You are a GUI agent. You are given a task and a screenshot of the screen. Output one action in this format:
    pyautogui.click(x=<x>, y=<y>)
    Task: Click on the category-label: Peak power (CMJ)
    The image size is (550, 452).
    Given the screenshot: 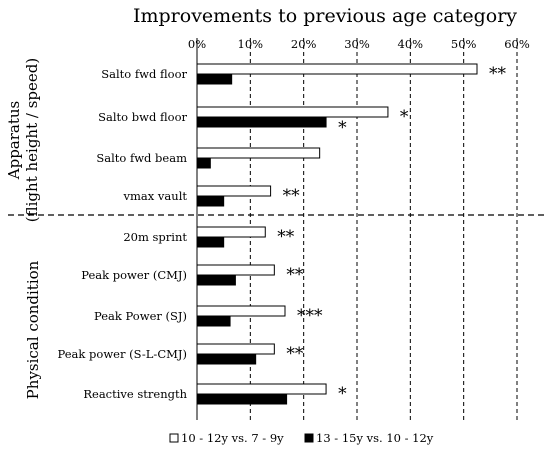 What is the action you would take?
    pyautogui.click(x=134, y=275)
    